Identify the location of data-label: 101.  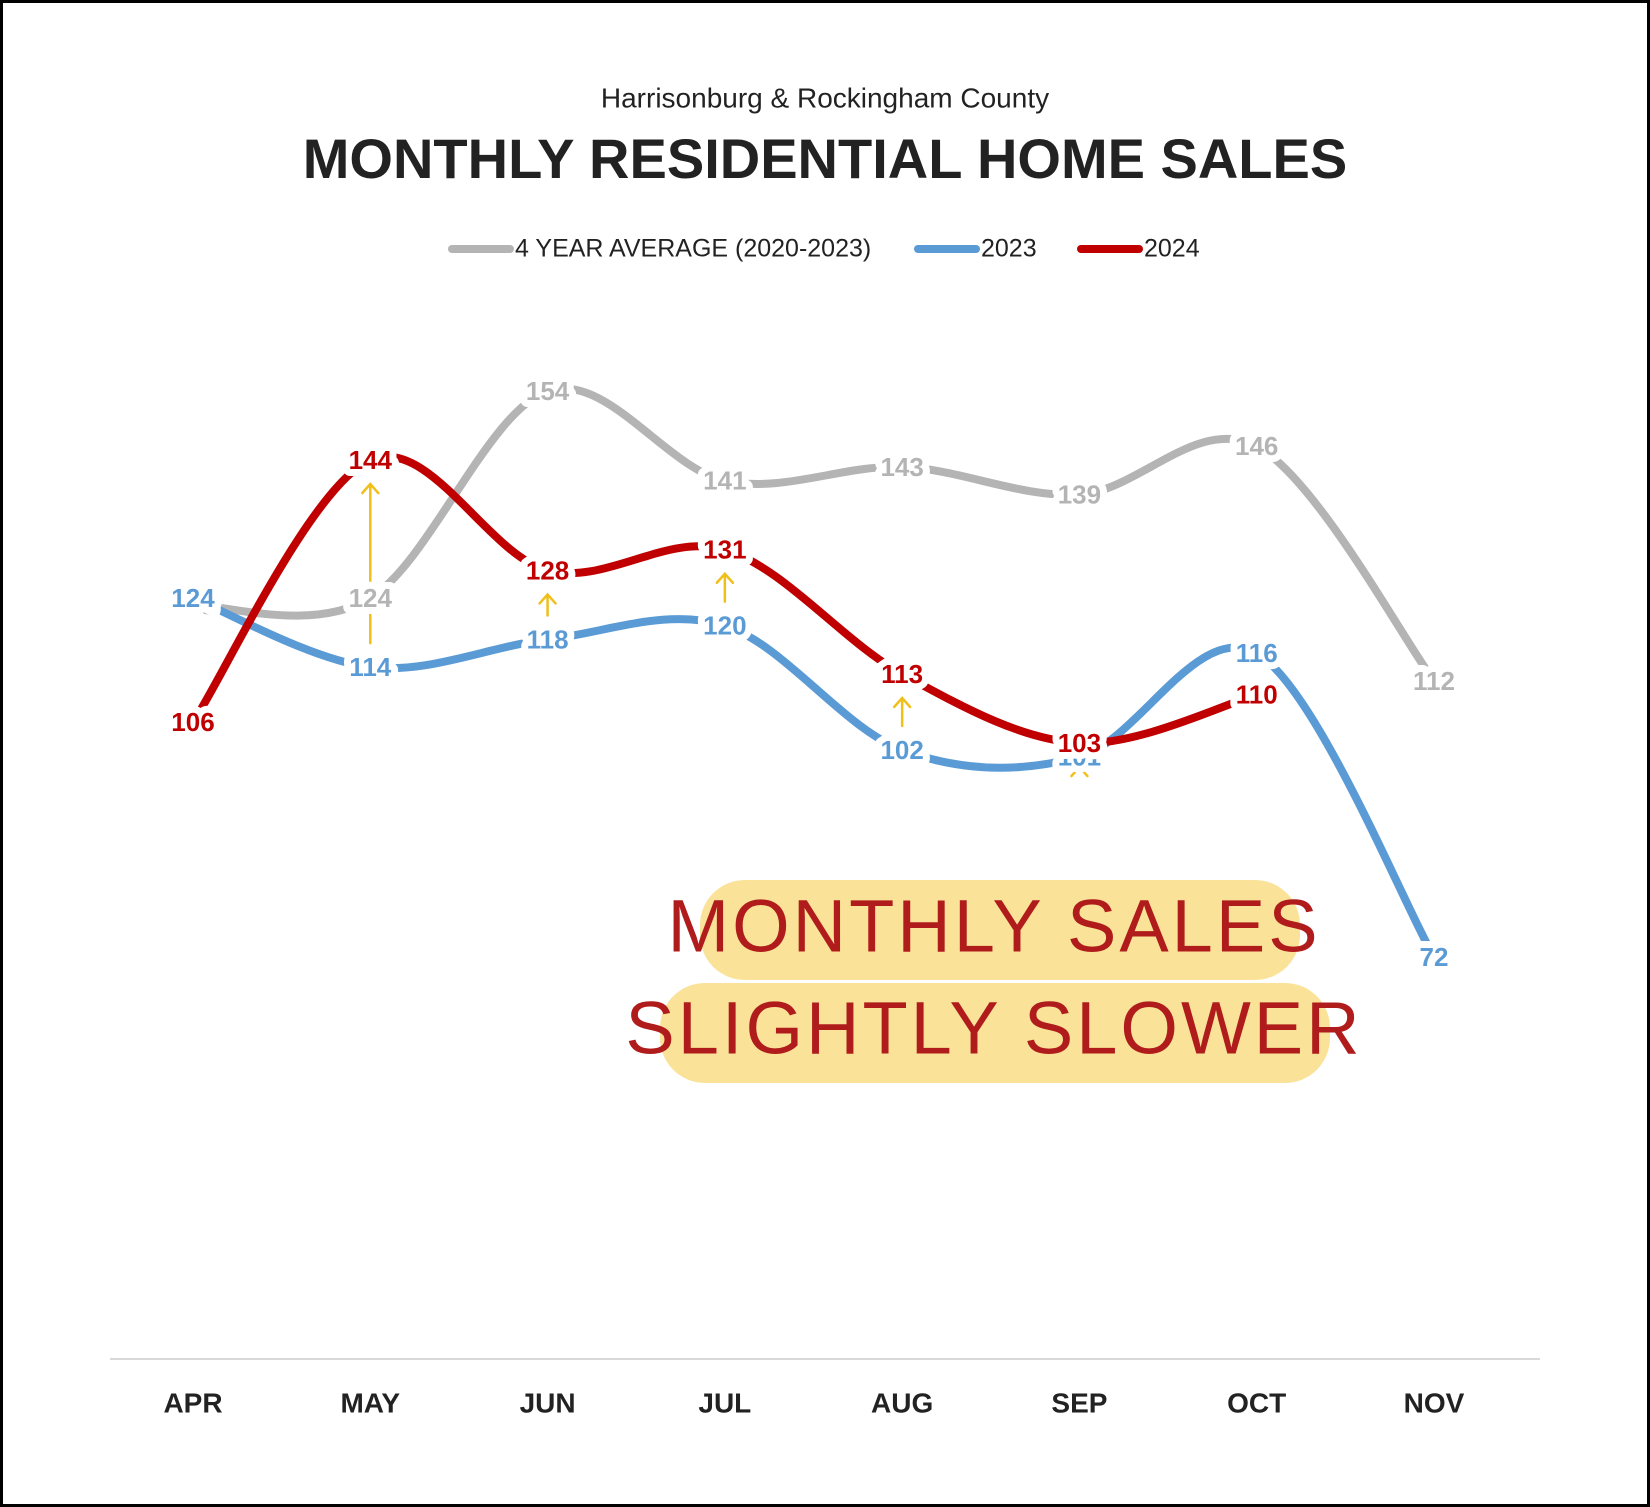
(1079, 757).